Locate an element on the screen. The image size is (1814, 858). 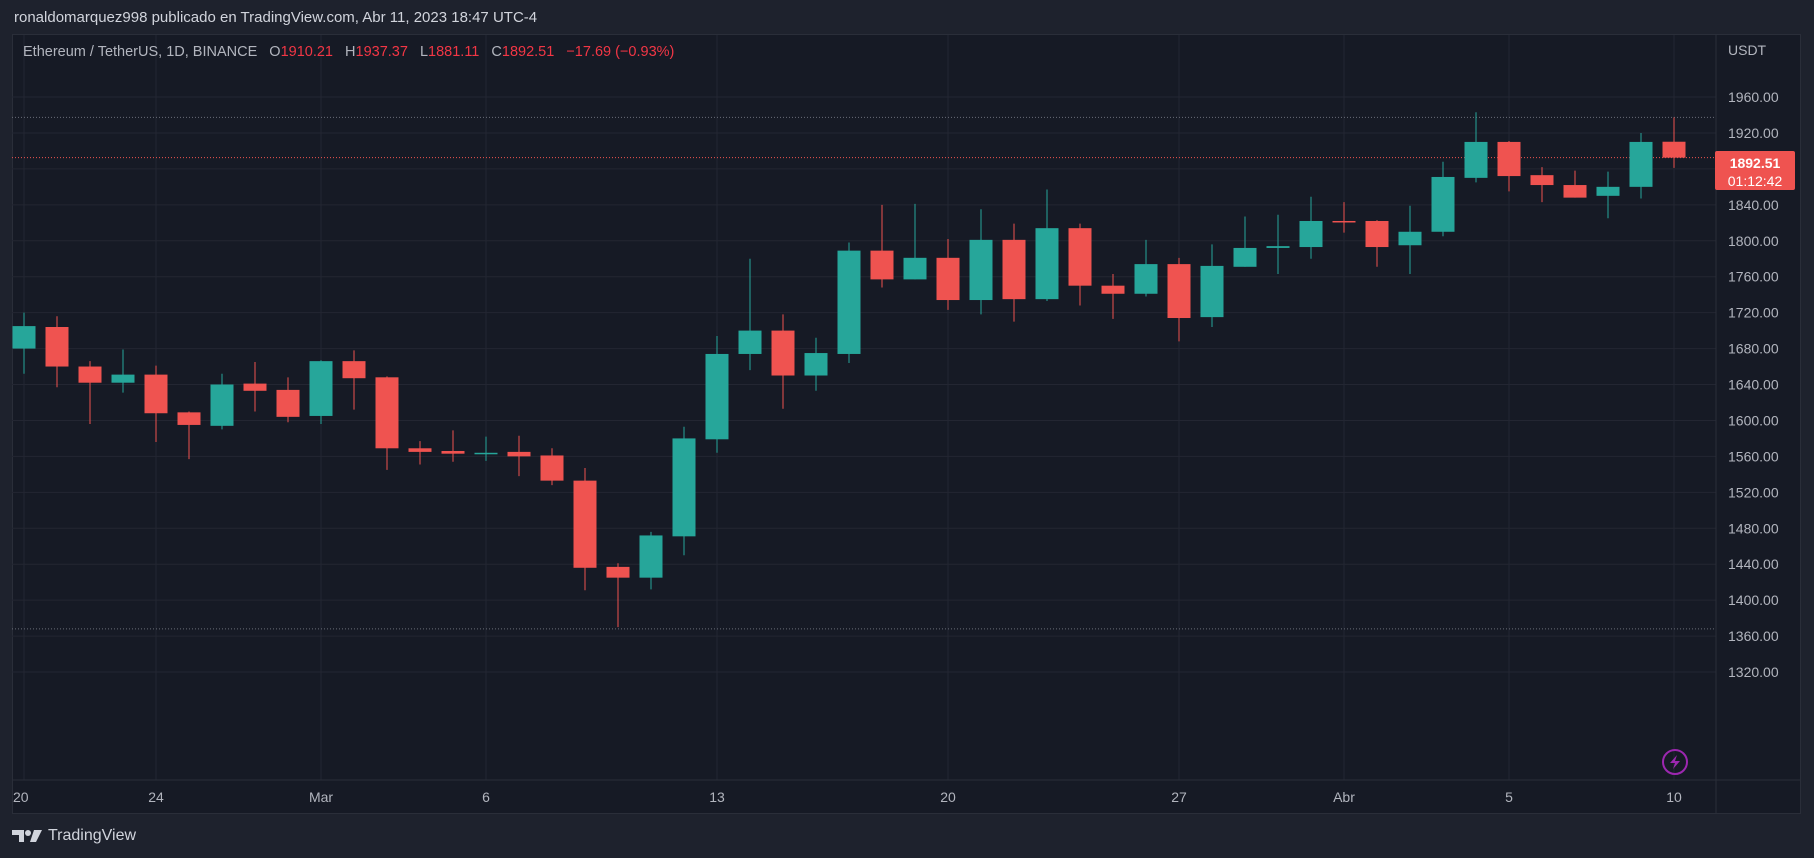
time-tick-label: 20 is located at coordinates (21, 797).